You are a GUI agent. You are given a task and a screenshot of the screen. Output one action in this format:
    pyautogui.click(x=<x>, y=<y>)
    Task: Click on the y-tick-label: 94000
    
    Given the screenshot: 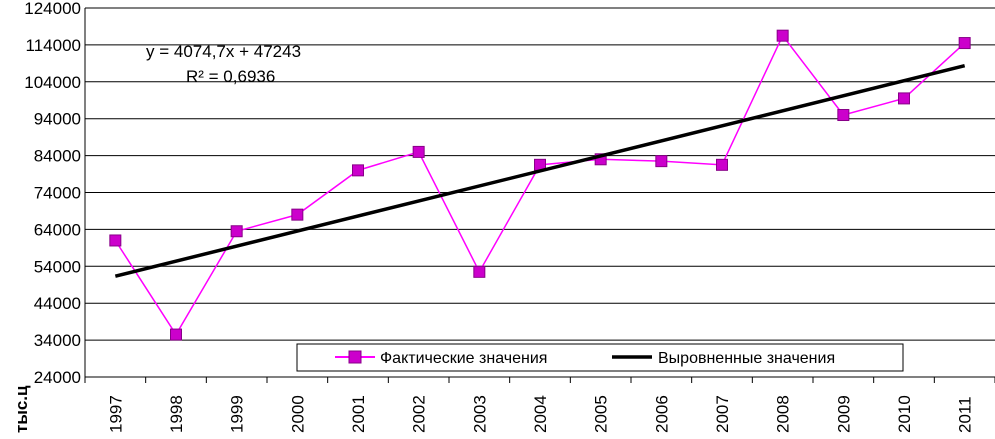 What is the action you would take?
    pyautogui.click(x=57, y=119)
    